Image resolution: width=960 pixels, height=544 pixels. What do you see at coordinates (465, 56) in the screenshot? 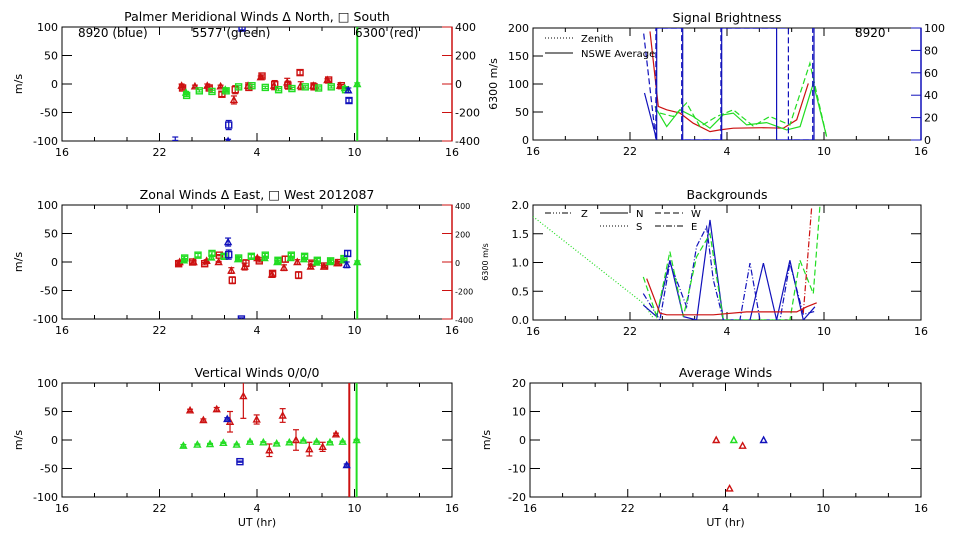
I see `right-tick-label: 200` at bounding box center [465, 56].